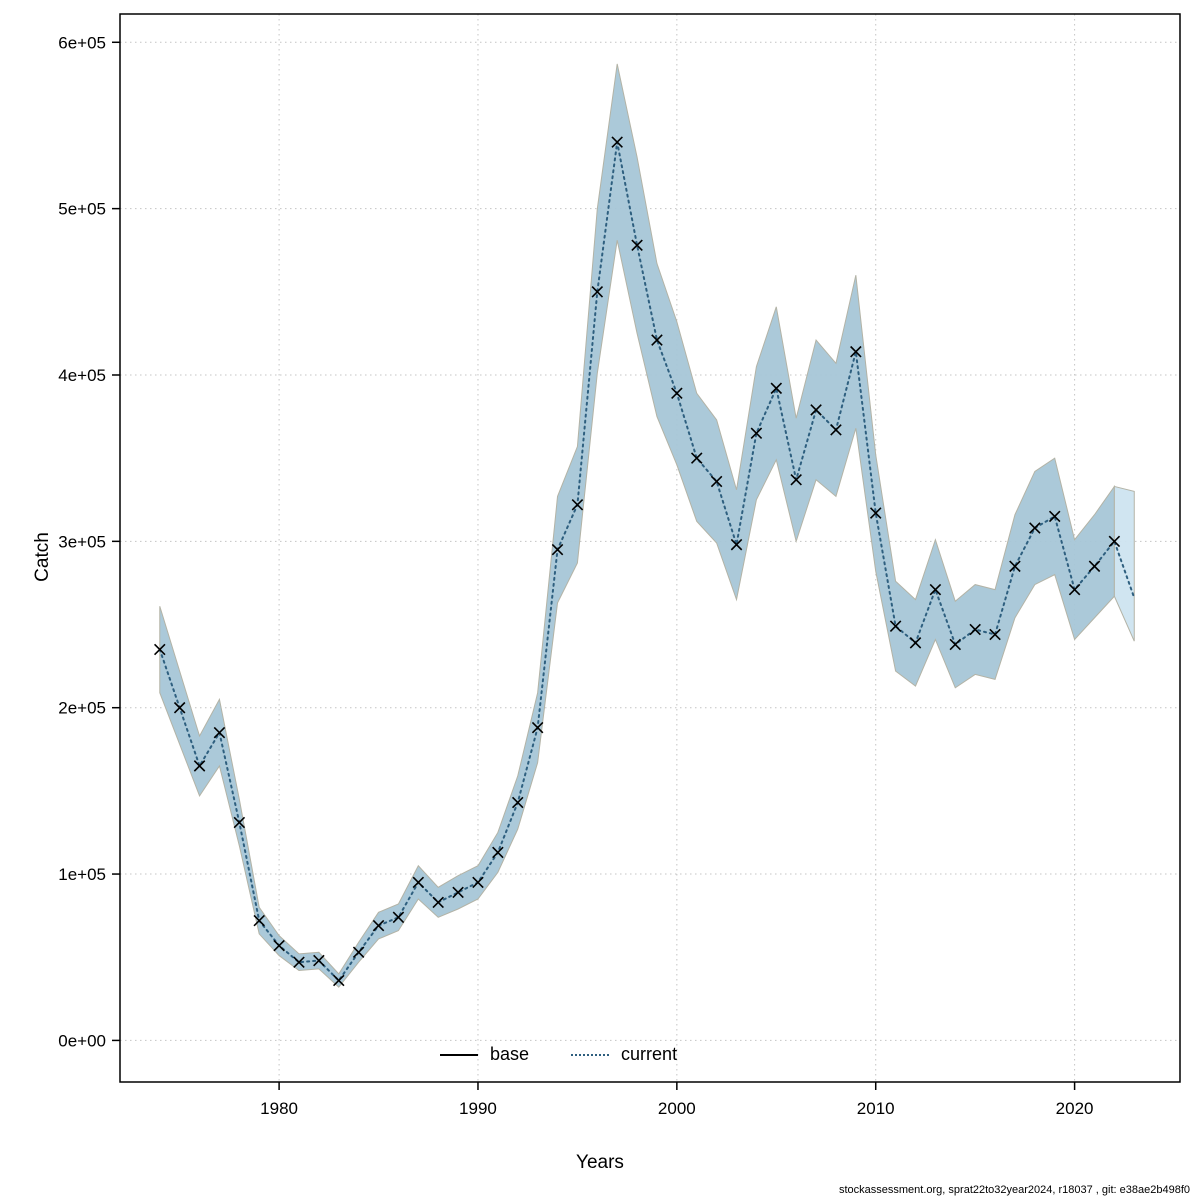 The width and height of the screenshot is (1200, 1200). Describe the element at coordinates (82, 209) in the screenshot. I see `y-tick-label: 5e+05` at that location.